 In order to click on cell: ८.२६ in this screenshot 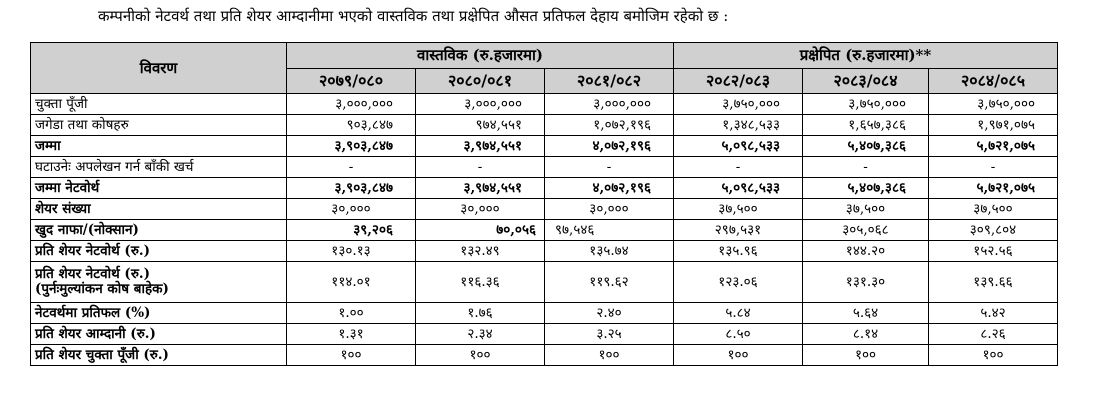, I will do `click(993, 334)`.